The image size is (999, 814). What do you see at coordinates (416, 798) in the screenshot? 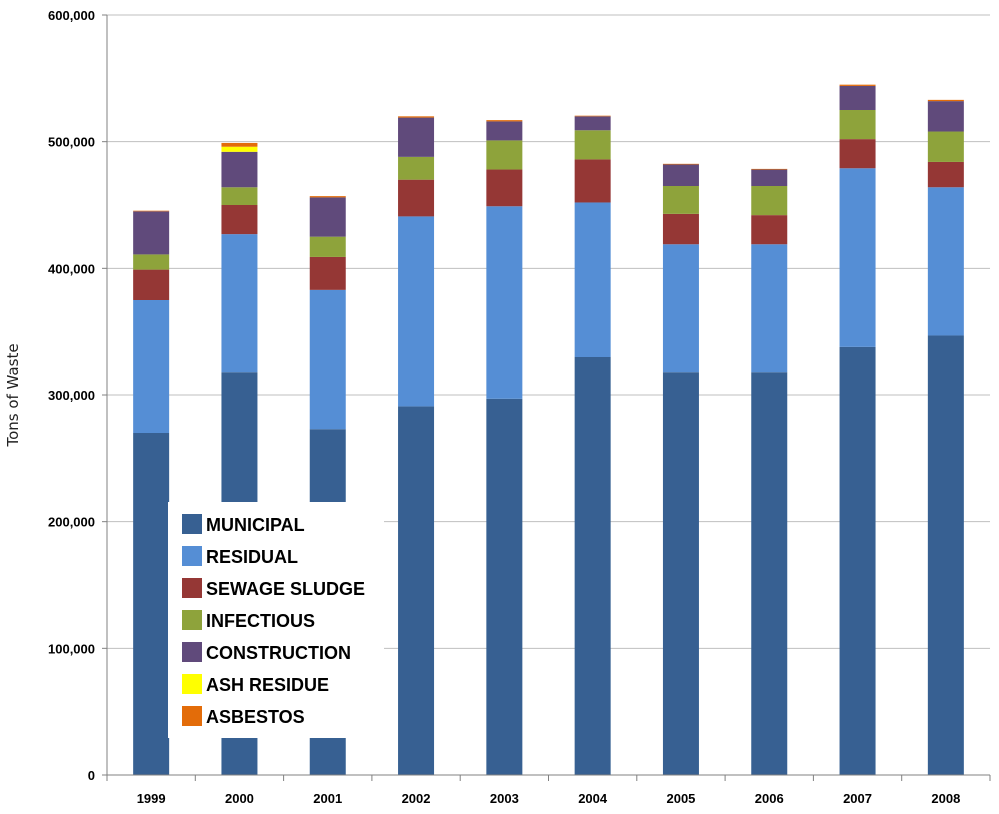
I see `x-tick-label: 2002` at bounding box center [416, 798].